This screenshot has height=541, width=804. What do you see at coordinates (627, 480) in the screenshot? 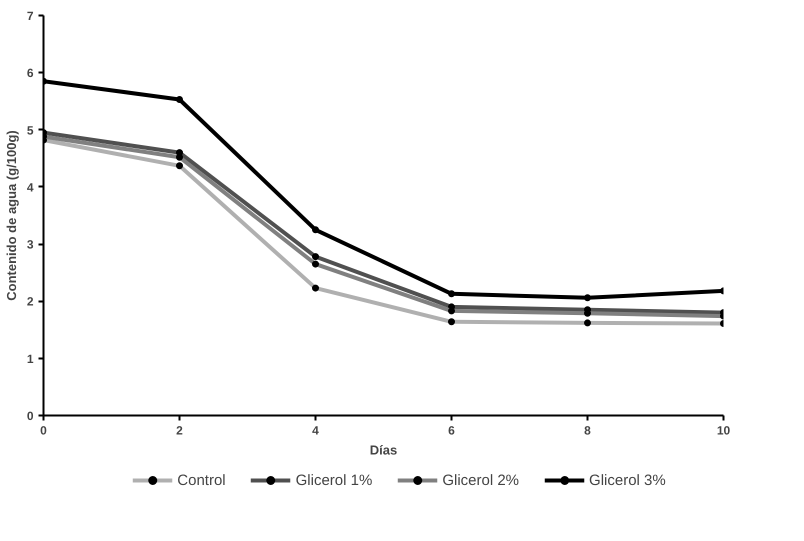
I see `legend-label: Glicerol 3%` at bounding box center [627, 480].